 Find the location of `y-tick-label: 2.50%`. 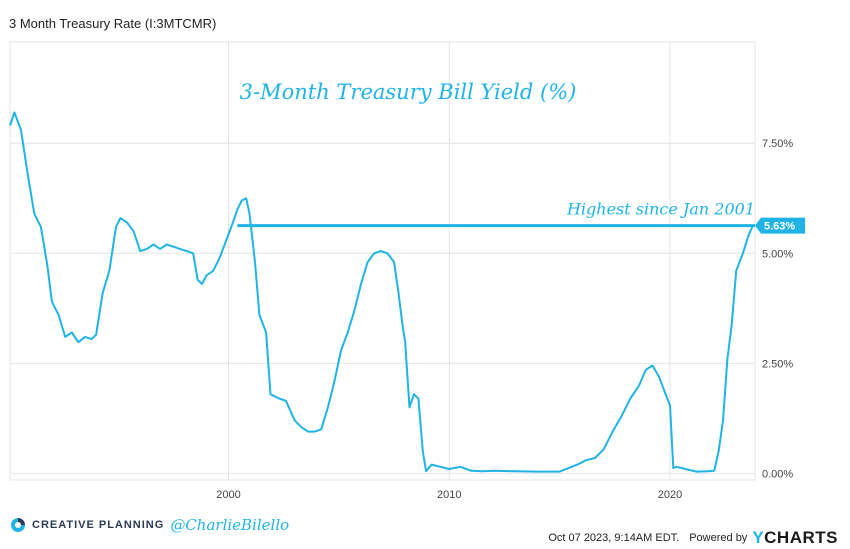

y-tick-label: 2.50% is located at coordinates (777, 364).